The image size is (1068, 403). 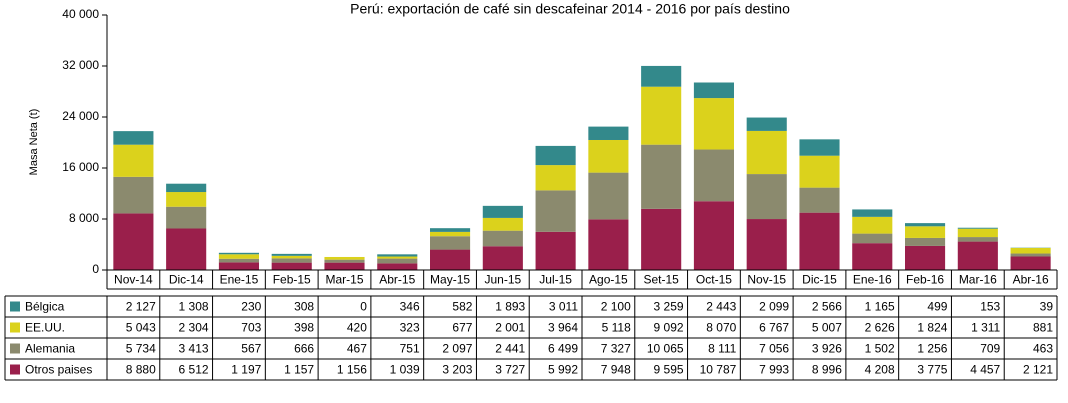 What do you see at coordinates (616, 328) in the screenshot?
I see `table-value: 5 118` at bounding box center [616, 328].